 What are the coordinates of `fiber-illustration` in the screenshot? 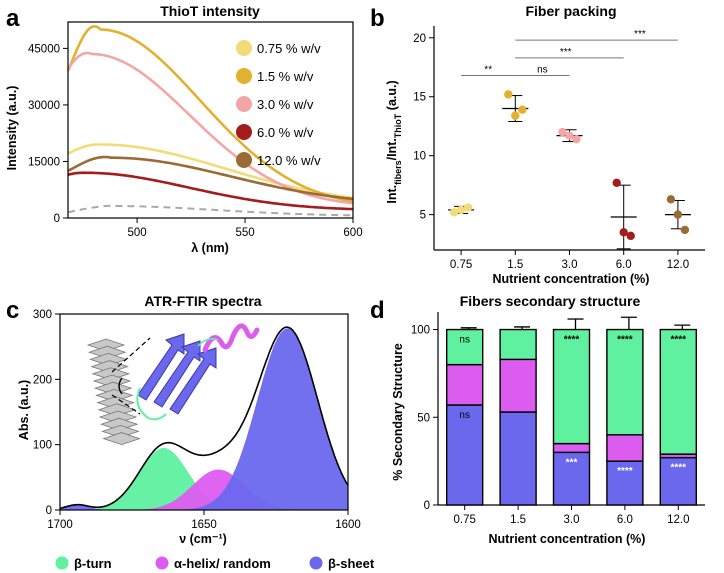 It's located at (173, 384).